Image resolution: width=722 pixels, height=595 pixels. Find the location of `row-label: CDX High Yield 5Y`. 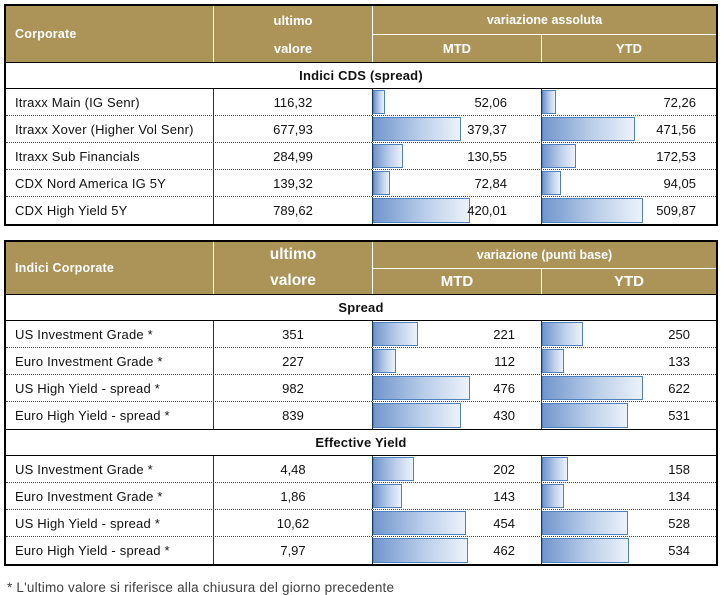

row-label: CDX High Yield 5Y is located at coordinates (71, 210).